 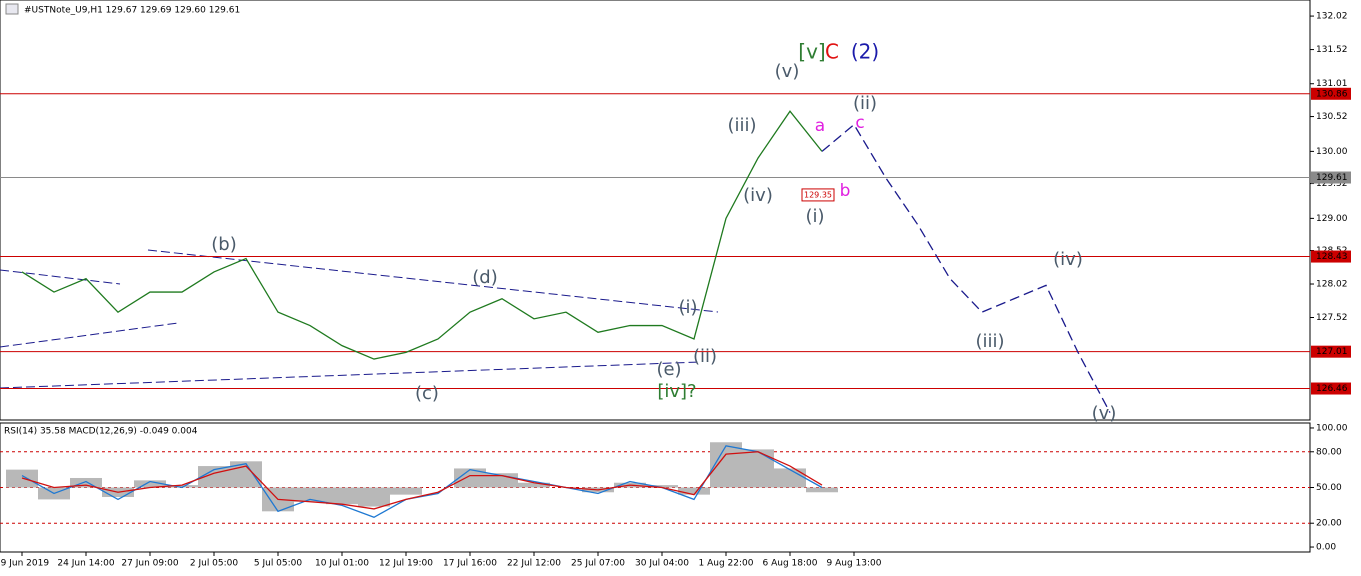 I want to click on x-tick-label: 5 Jul 05:00, so click(x=278, y=564).